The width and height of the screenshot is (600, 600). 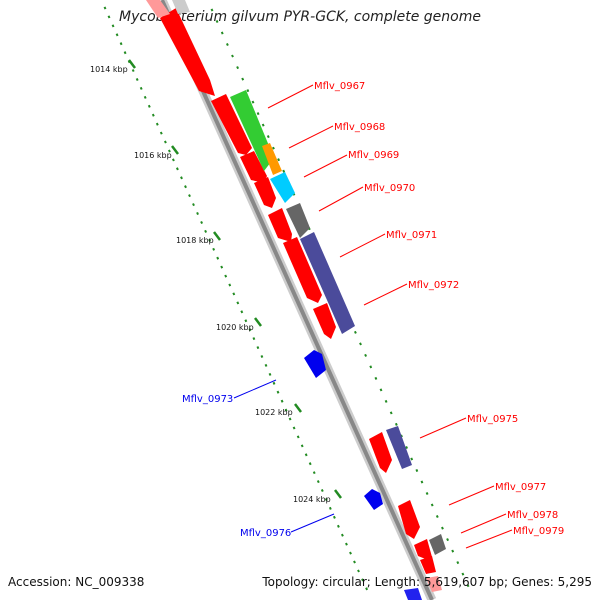 What do you see at coordinates (413, 594) in the screenshot?
I see `cog-gene-blue-bottom` at bounding box center [413, 594].